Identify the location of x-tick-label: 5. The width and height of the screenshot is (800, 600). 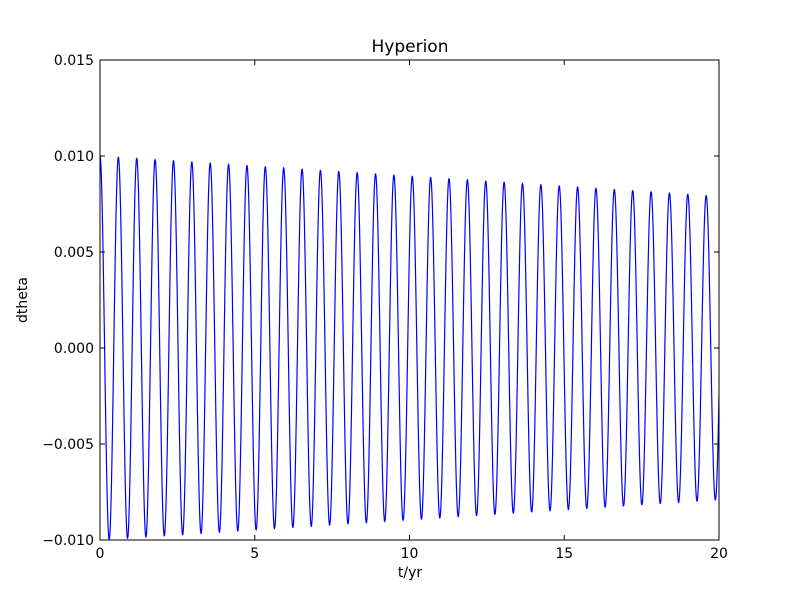
(254, 554).